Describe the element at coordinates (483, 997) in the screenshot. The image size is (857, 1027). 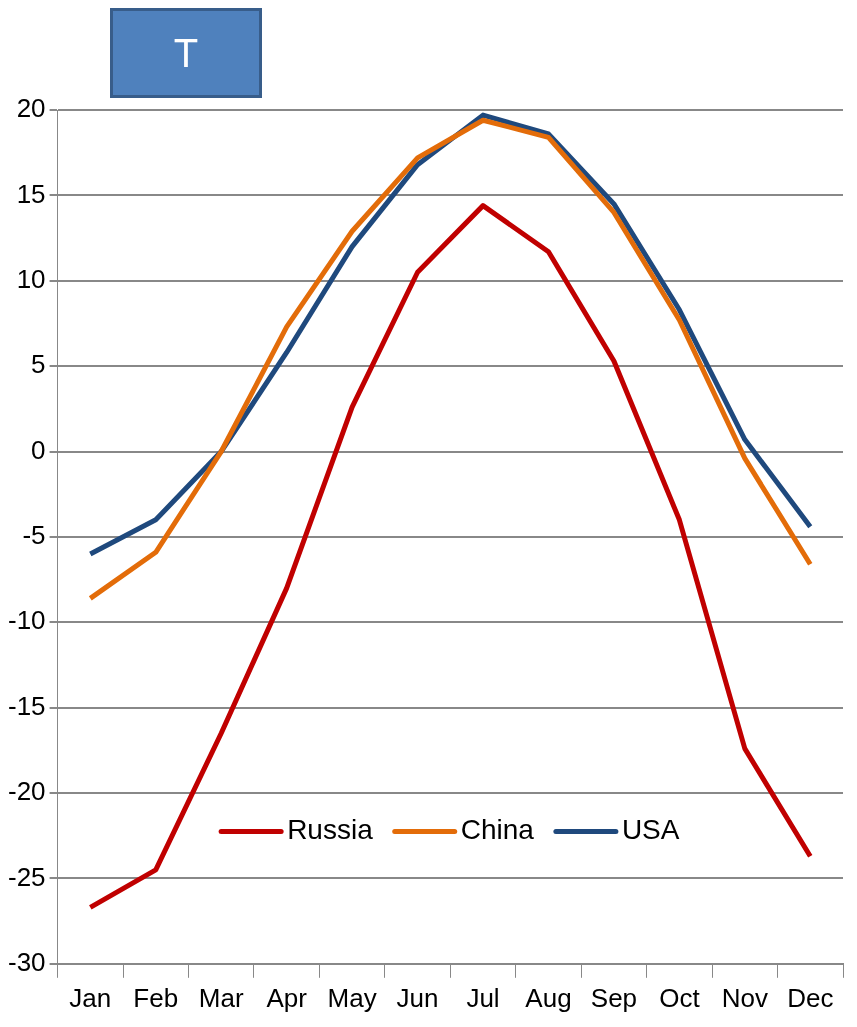
I see `x-tick-label: Jul` at that location.